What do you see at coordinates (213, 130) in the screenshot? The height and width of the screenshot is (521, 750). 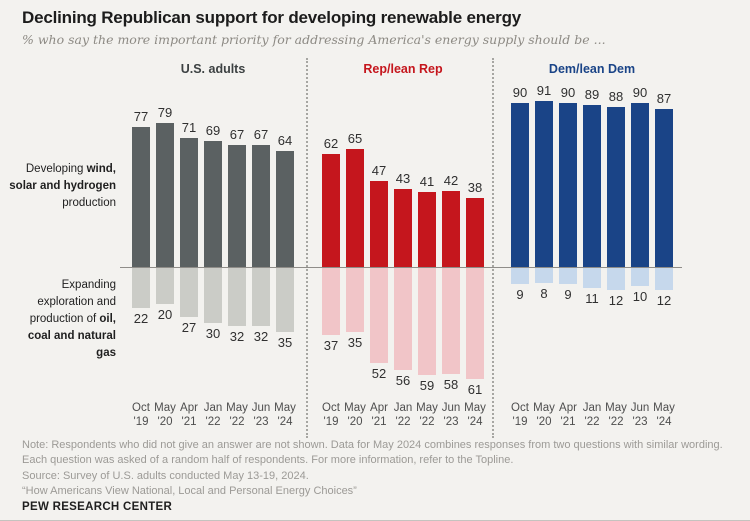 I see `bar-value-label: 69` at bounding box center [213, 130].